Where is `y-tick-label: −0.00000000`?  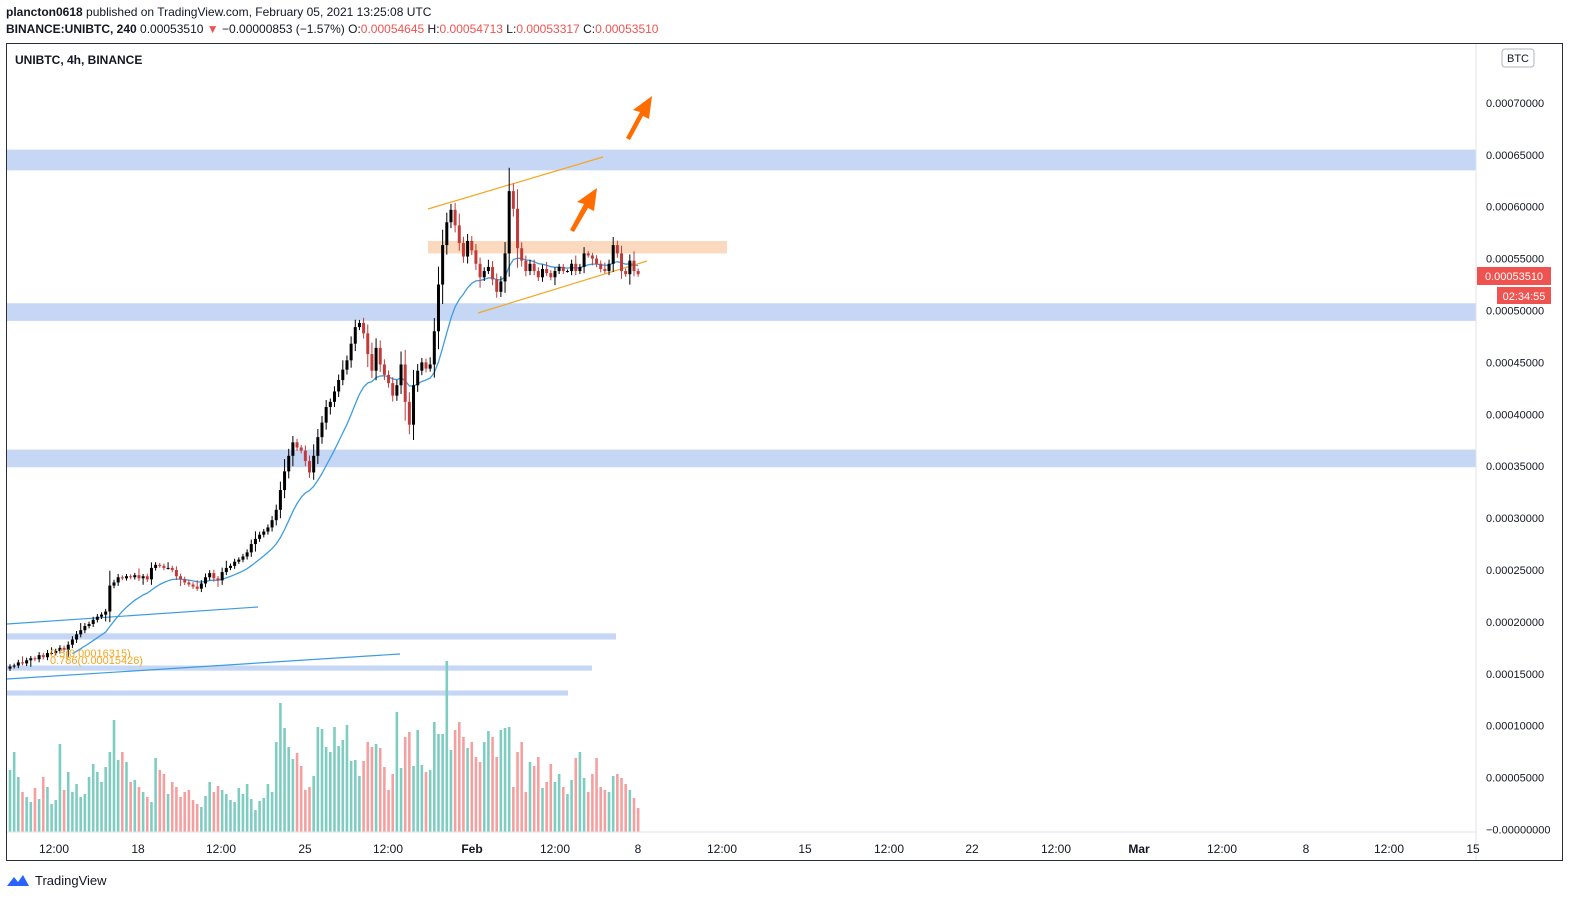
y-tick-label: −0.00000000 is located at coordinates (1518, 831).